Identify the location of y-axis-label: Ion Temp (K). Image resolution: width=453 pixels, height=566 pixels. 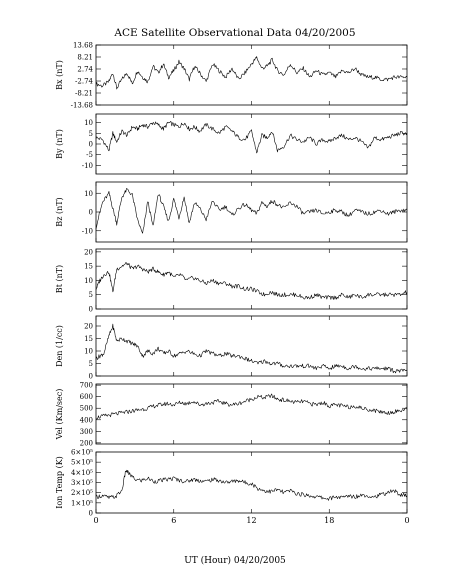
(59, 482).